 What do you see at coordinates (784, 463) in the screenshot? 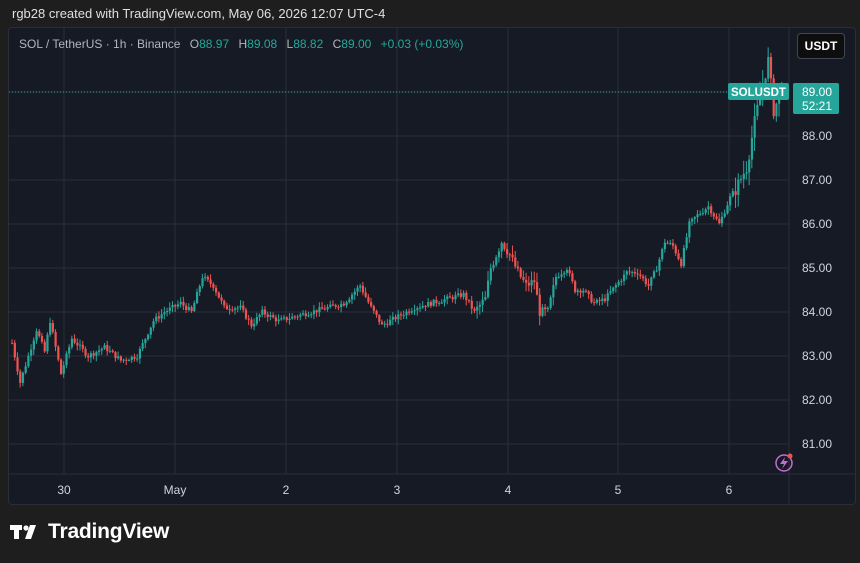
I see `alert-icon` at bounding box center [784, 463].